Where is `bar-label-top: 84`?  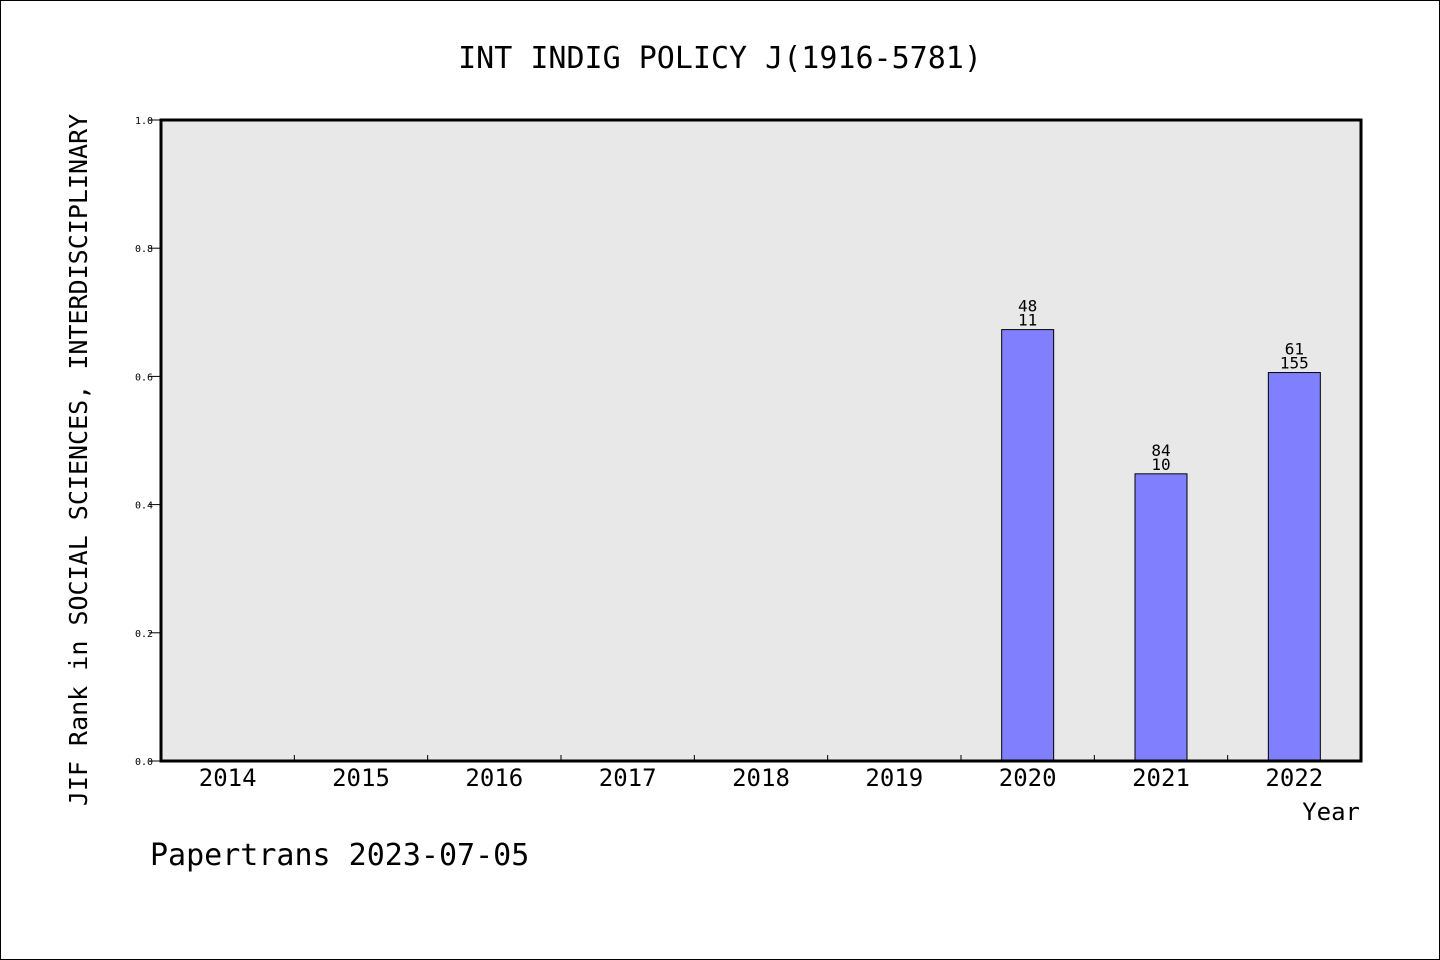
bar-label-top: 84 is located at coordinates (1160, 450).